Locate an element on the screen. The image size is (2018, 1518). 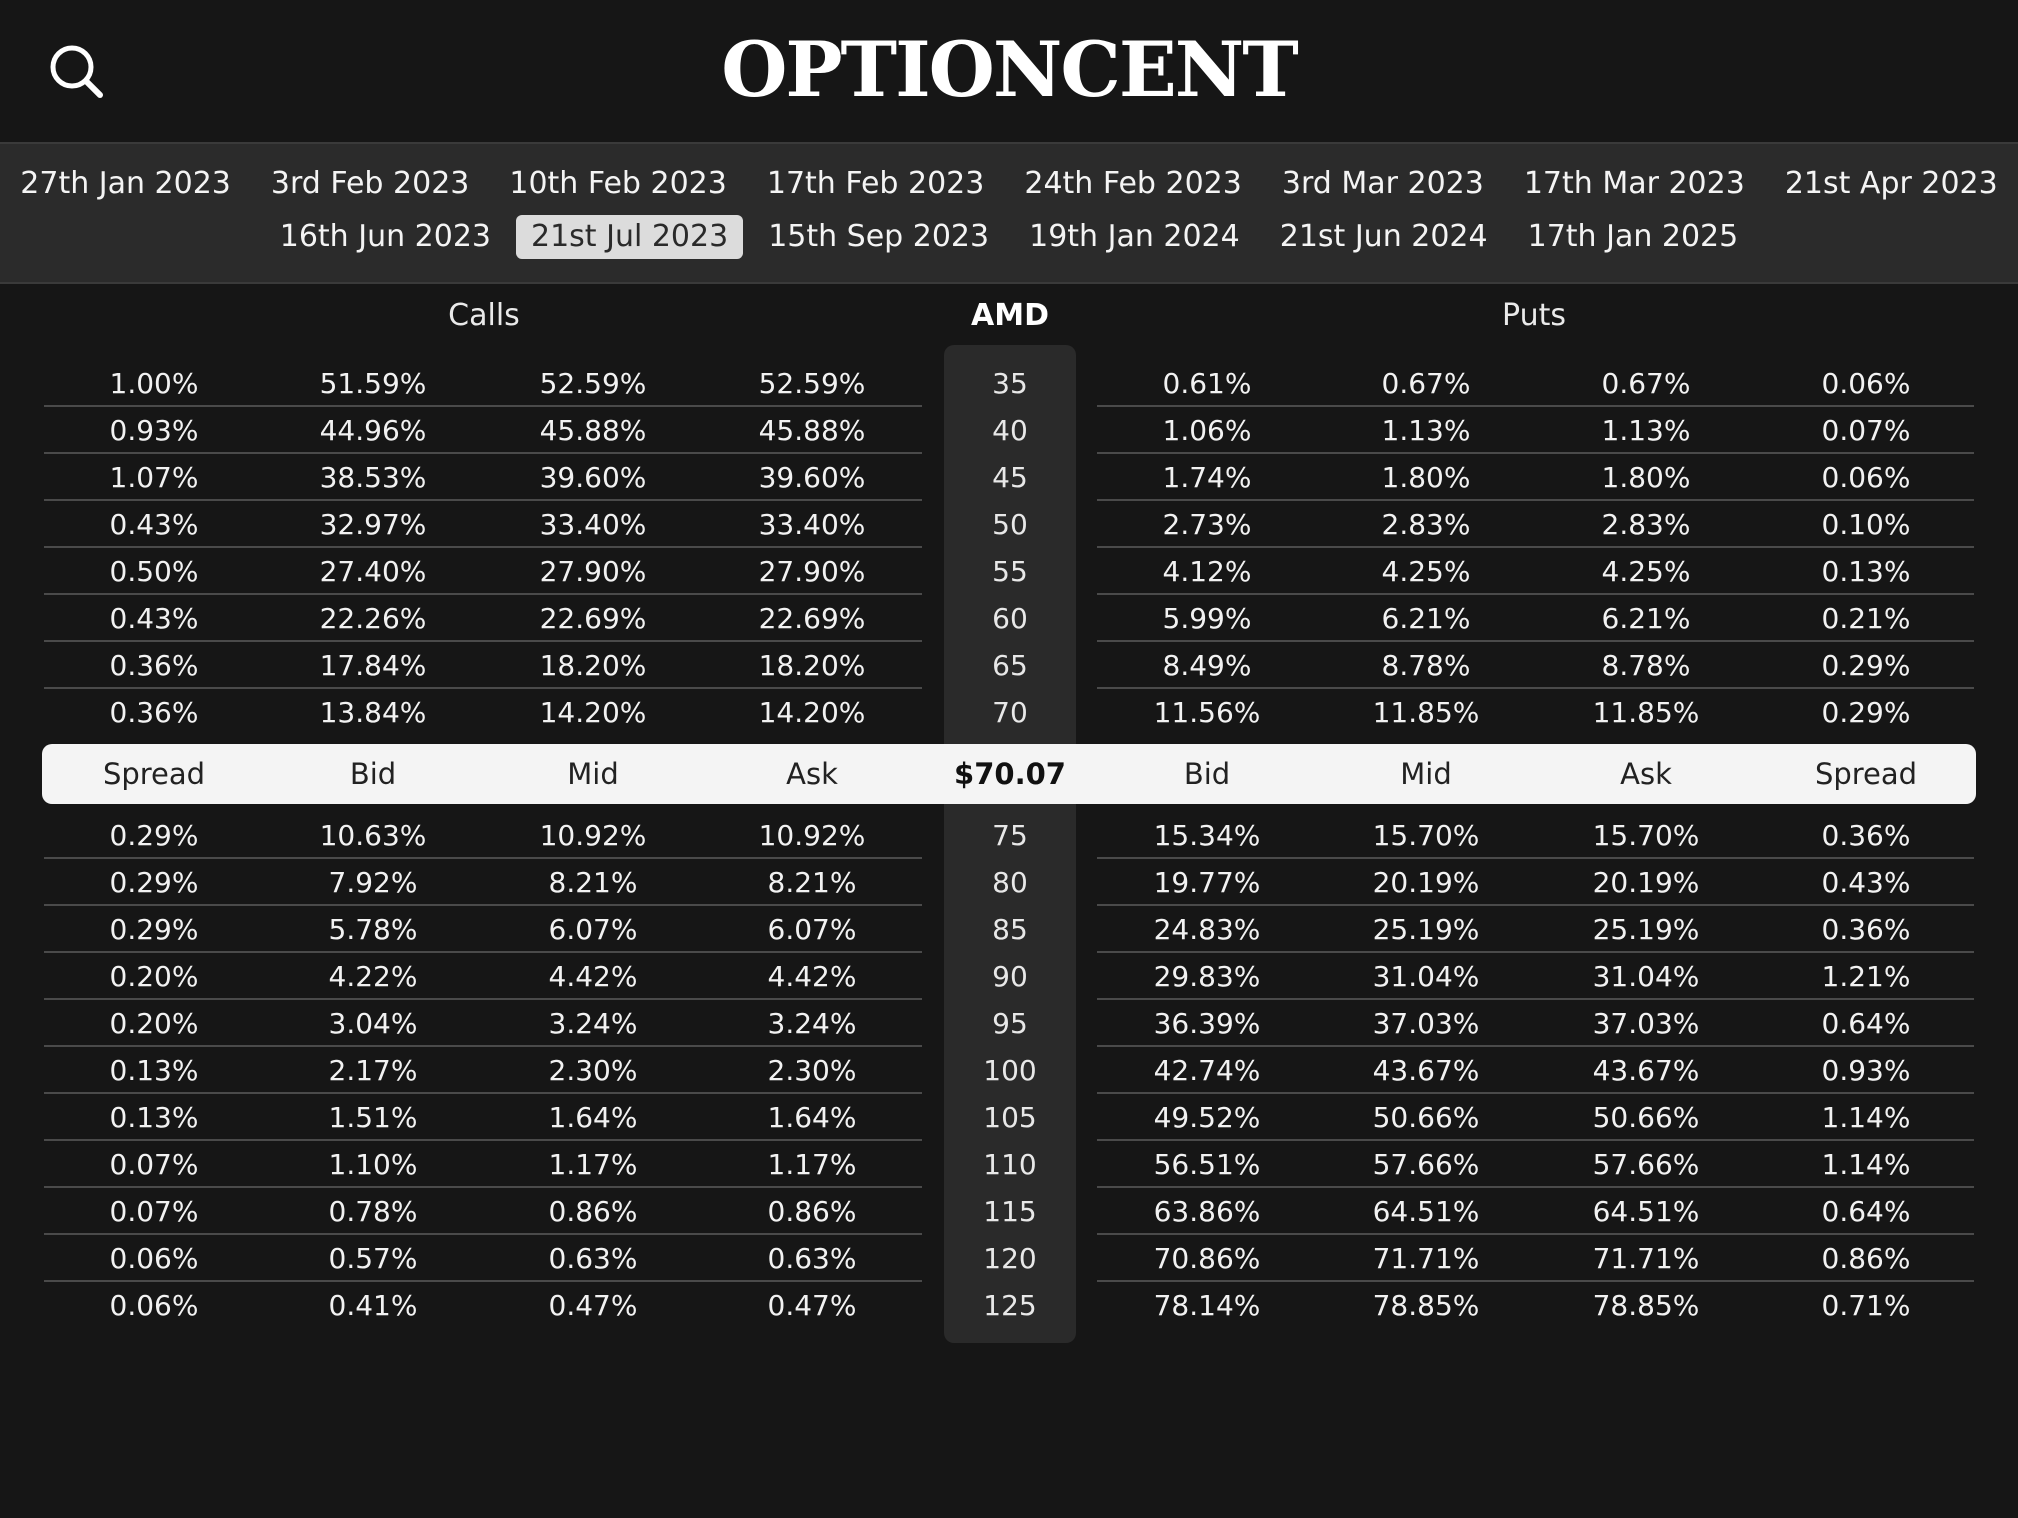
call-bid-cell: 22.26% is located at coordinates (373, 618).